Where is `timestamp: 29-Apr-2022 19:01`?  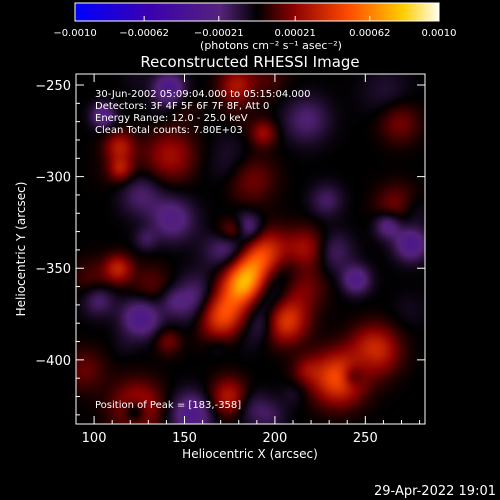 timestamp: 29-Apr-2022 19:01 is located at coordinates (435, 491).